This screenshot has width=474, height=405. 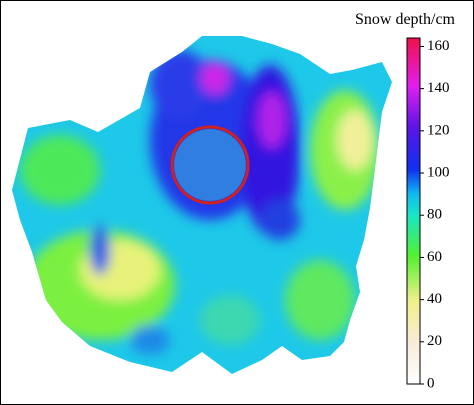 I want to click on colorbar, so click(x=413, y=211).